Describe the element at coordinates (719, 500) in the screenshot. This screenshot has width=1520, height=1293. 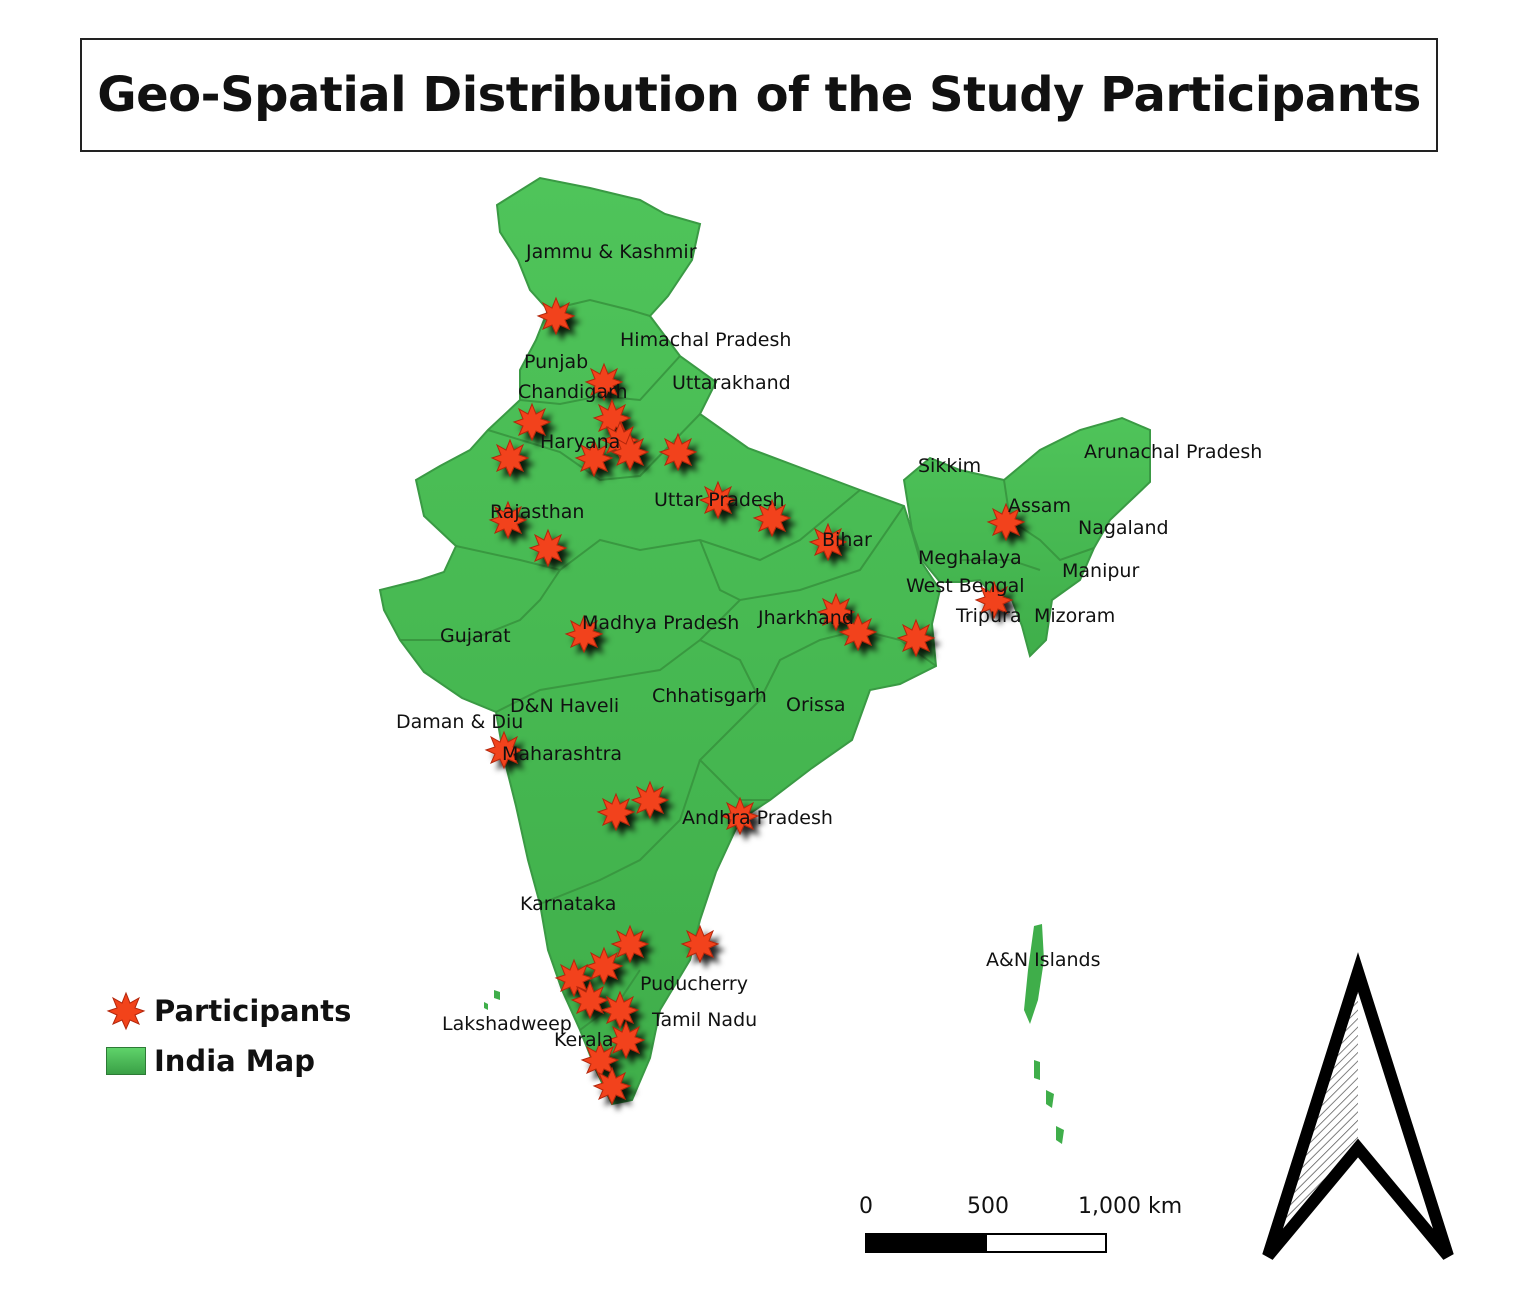
I see `state-label-uttar-pradesh: Uttar Pradesh` at that location.